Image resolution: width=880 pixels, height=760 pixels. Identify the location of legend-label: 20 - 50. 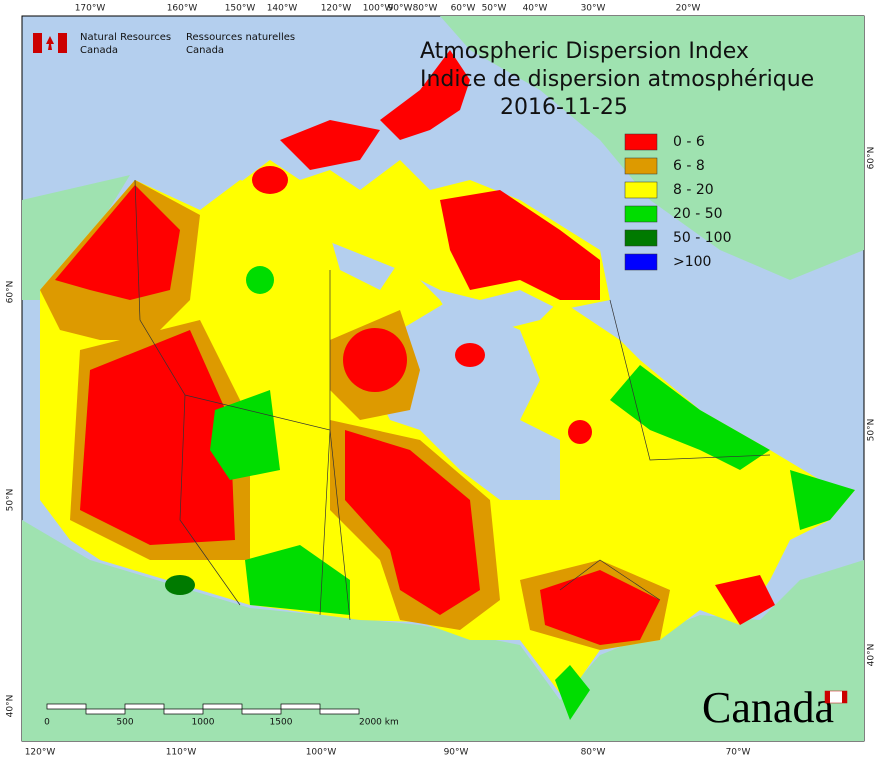
(698, 214).